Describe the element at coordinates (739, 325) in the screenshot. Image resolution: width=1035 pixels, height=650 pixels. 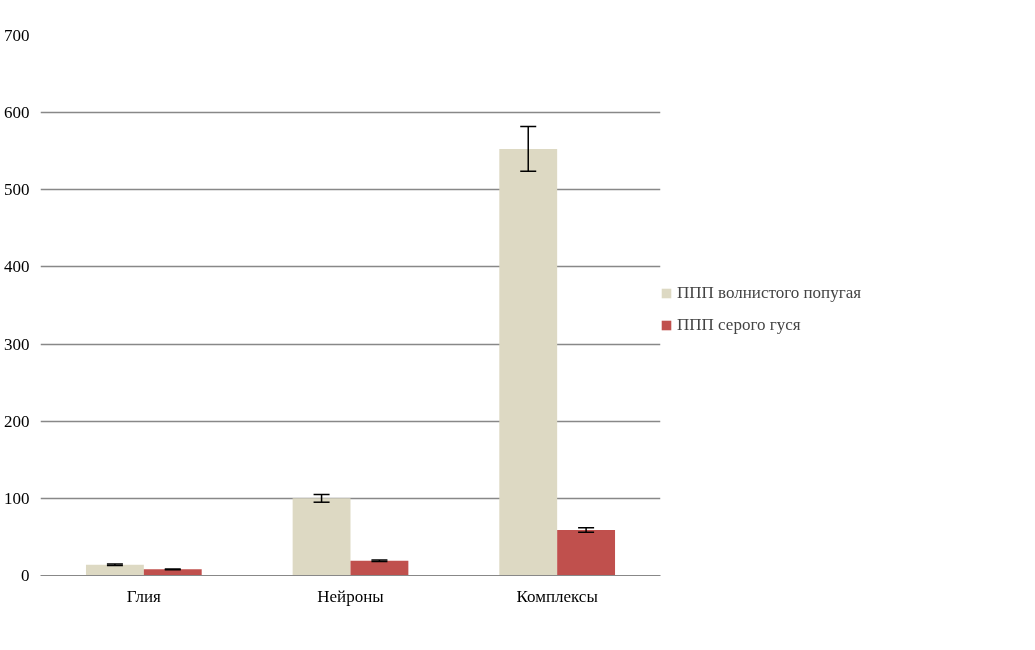
I see `legend-label: ППП серого гуся` at that location.